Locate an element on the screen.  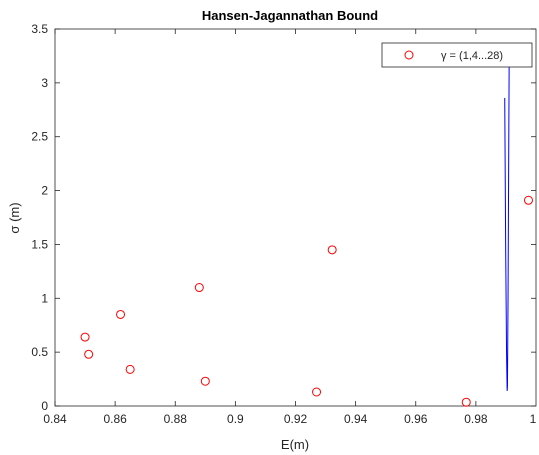
legend-box is located at coordinates (457, 55).